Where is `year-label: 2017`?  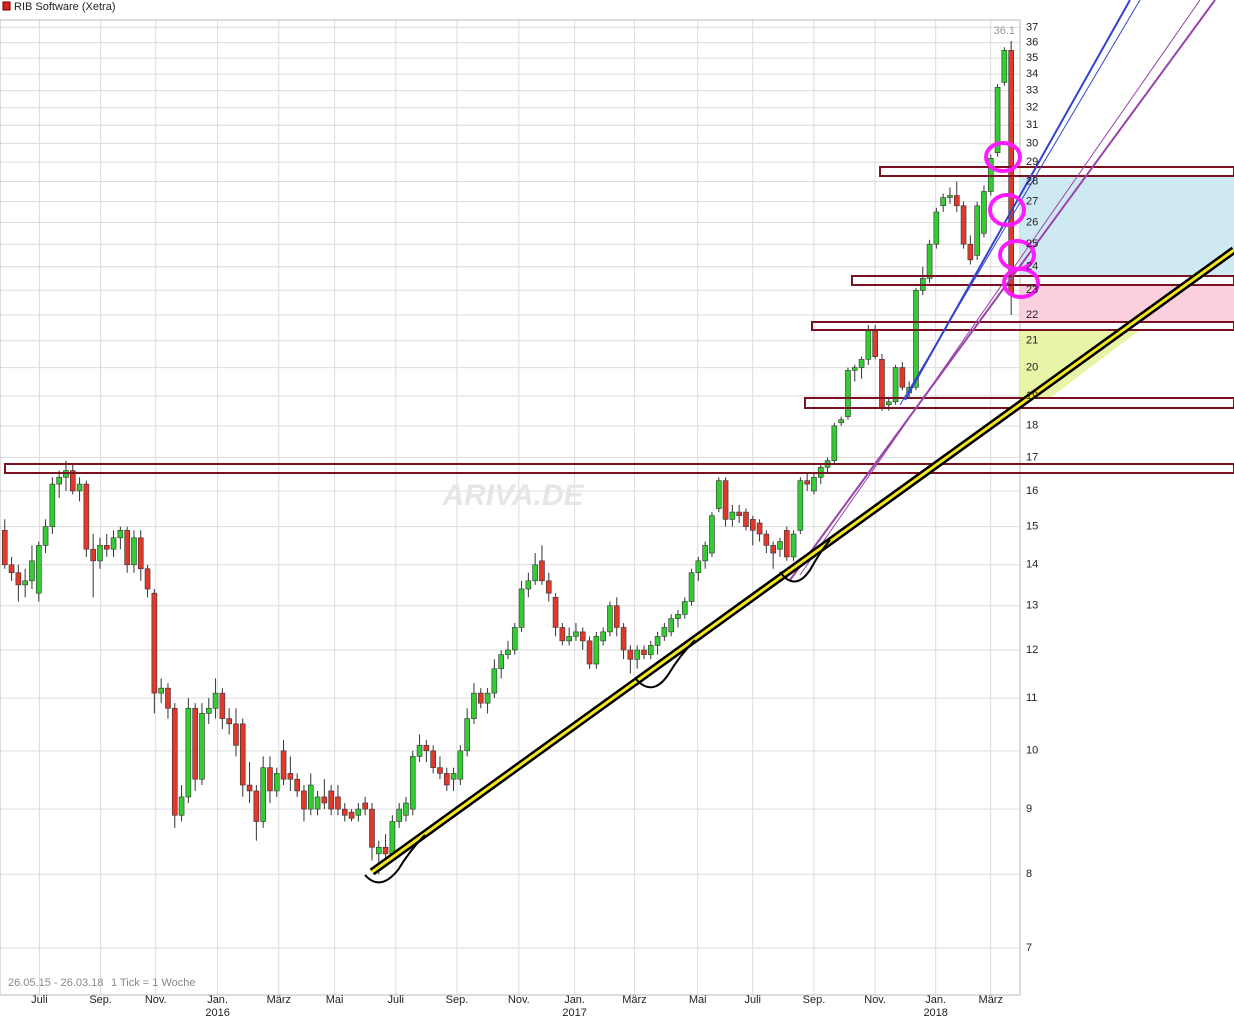
year-label: 2017 is located at coordinates (574, 1013).